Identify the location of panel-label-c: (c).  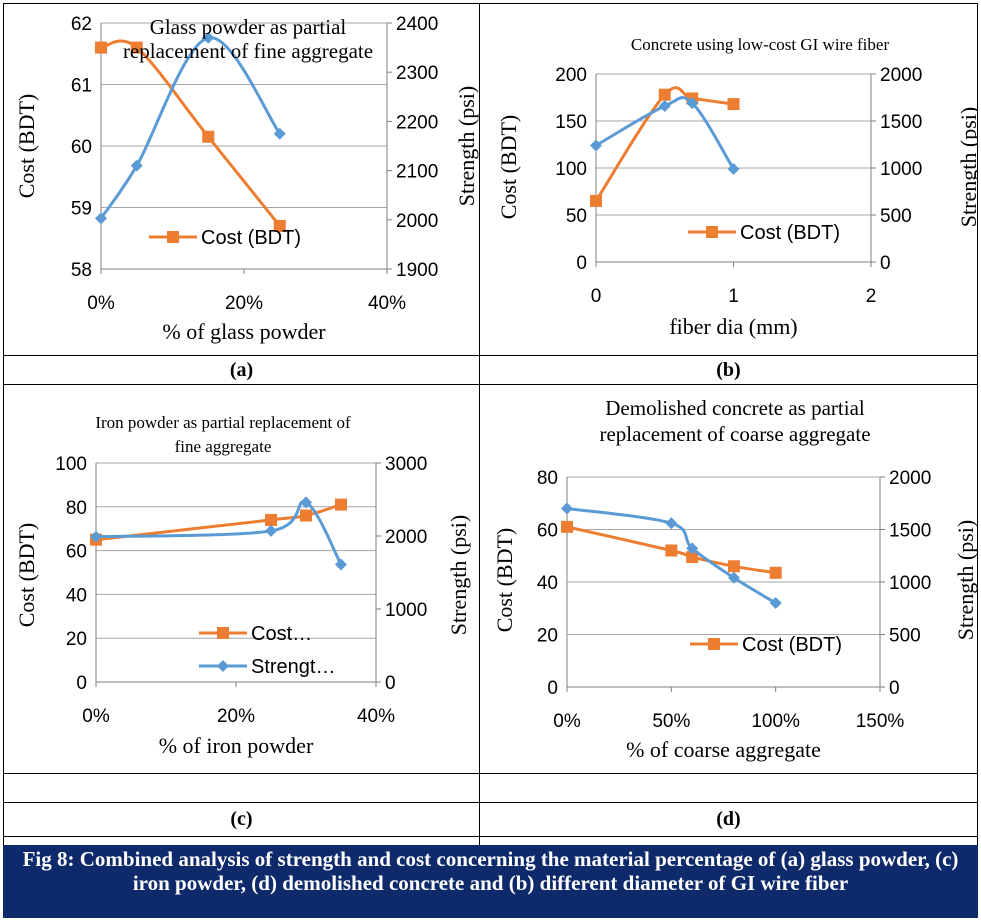
(241, 819).